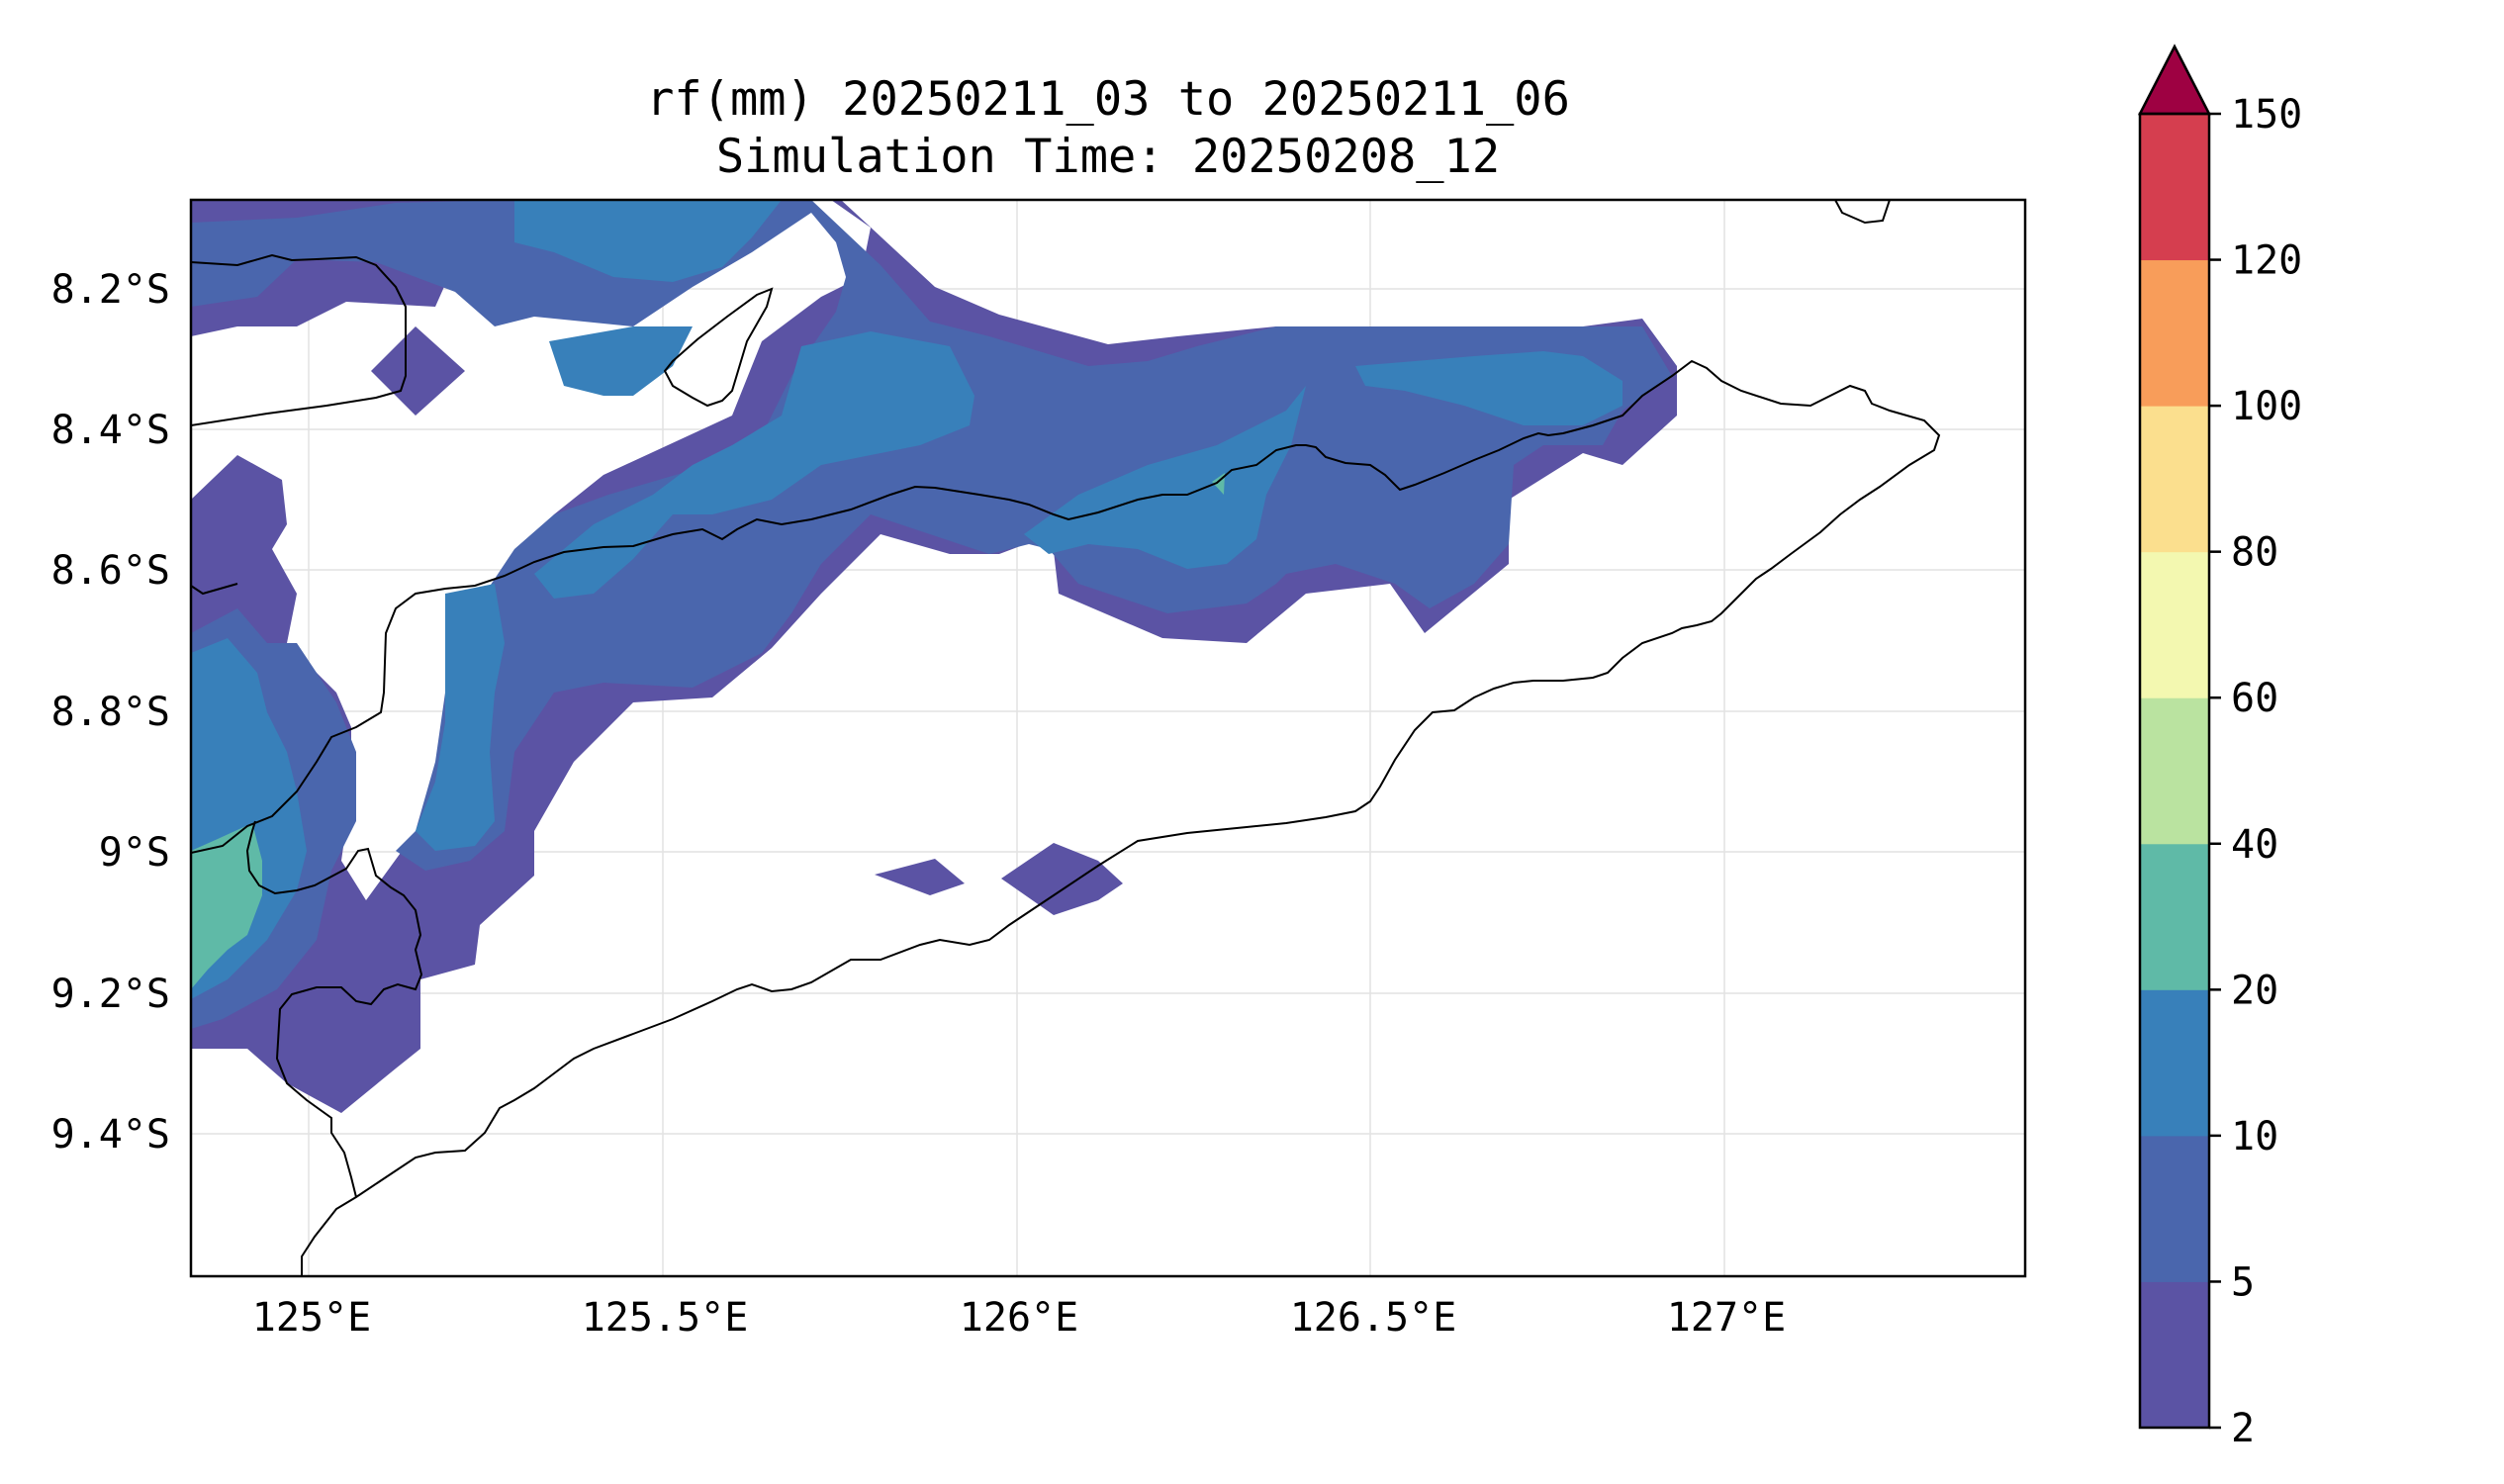 This screenshot has height=1484, width=2504. What do you see at coordinates (110, 994) in the screenshot?
I see `y-tick-label: 9.2°S` at bounding box center [110, 994].